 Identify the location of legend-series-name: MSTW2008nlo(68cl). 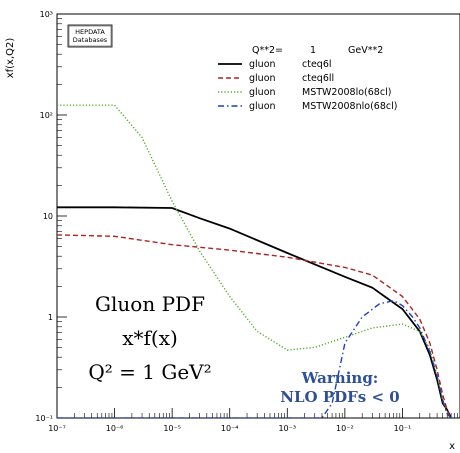
(349, 106).